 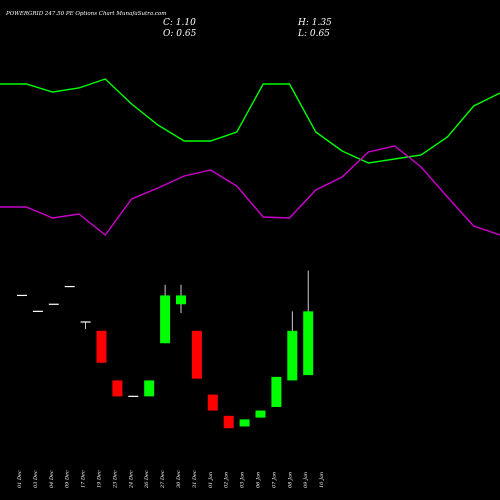 I want to click on open-value: O: 0.65, so click(x=180, y=34).